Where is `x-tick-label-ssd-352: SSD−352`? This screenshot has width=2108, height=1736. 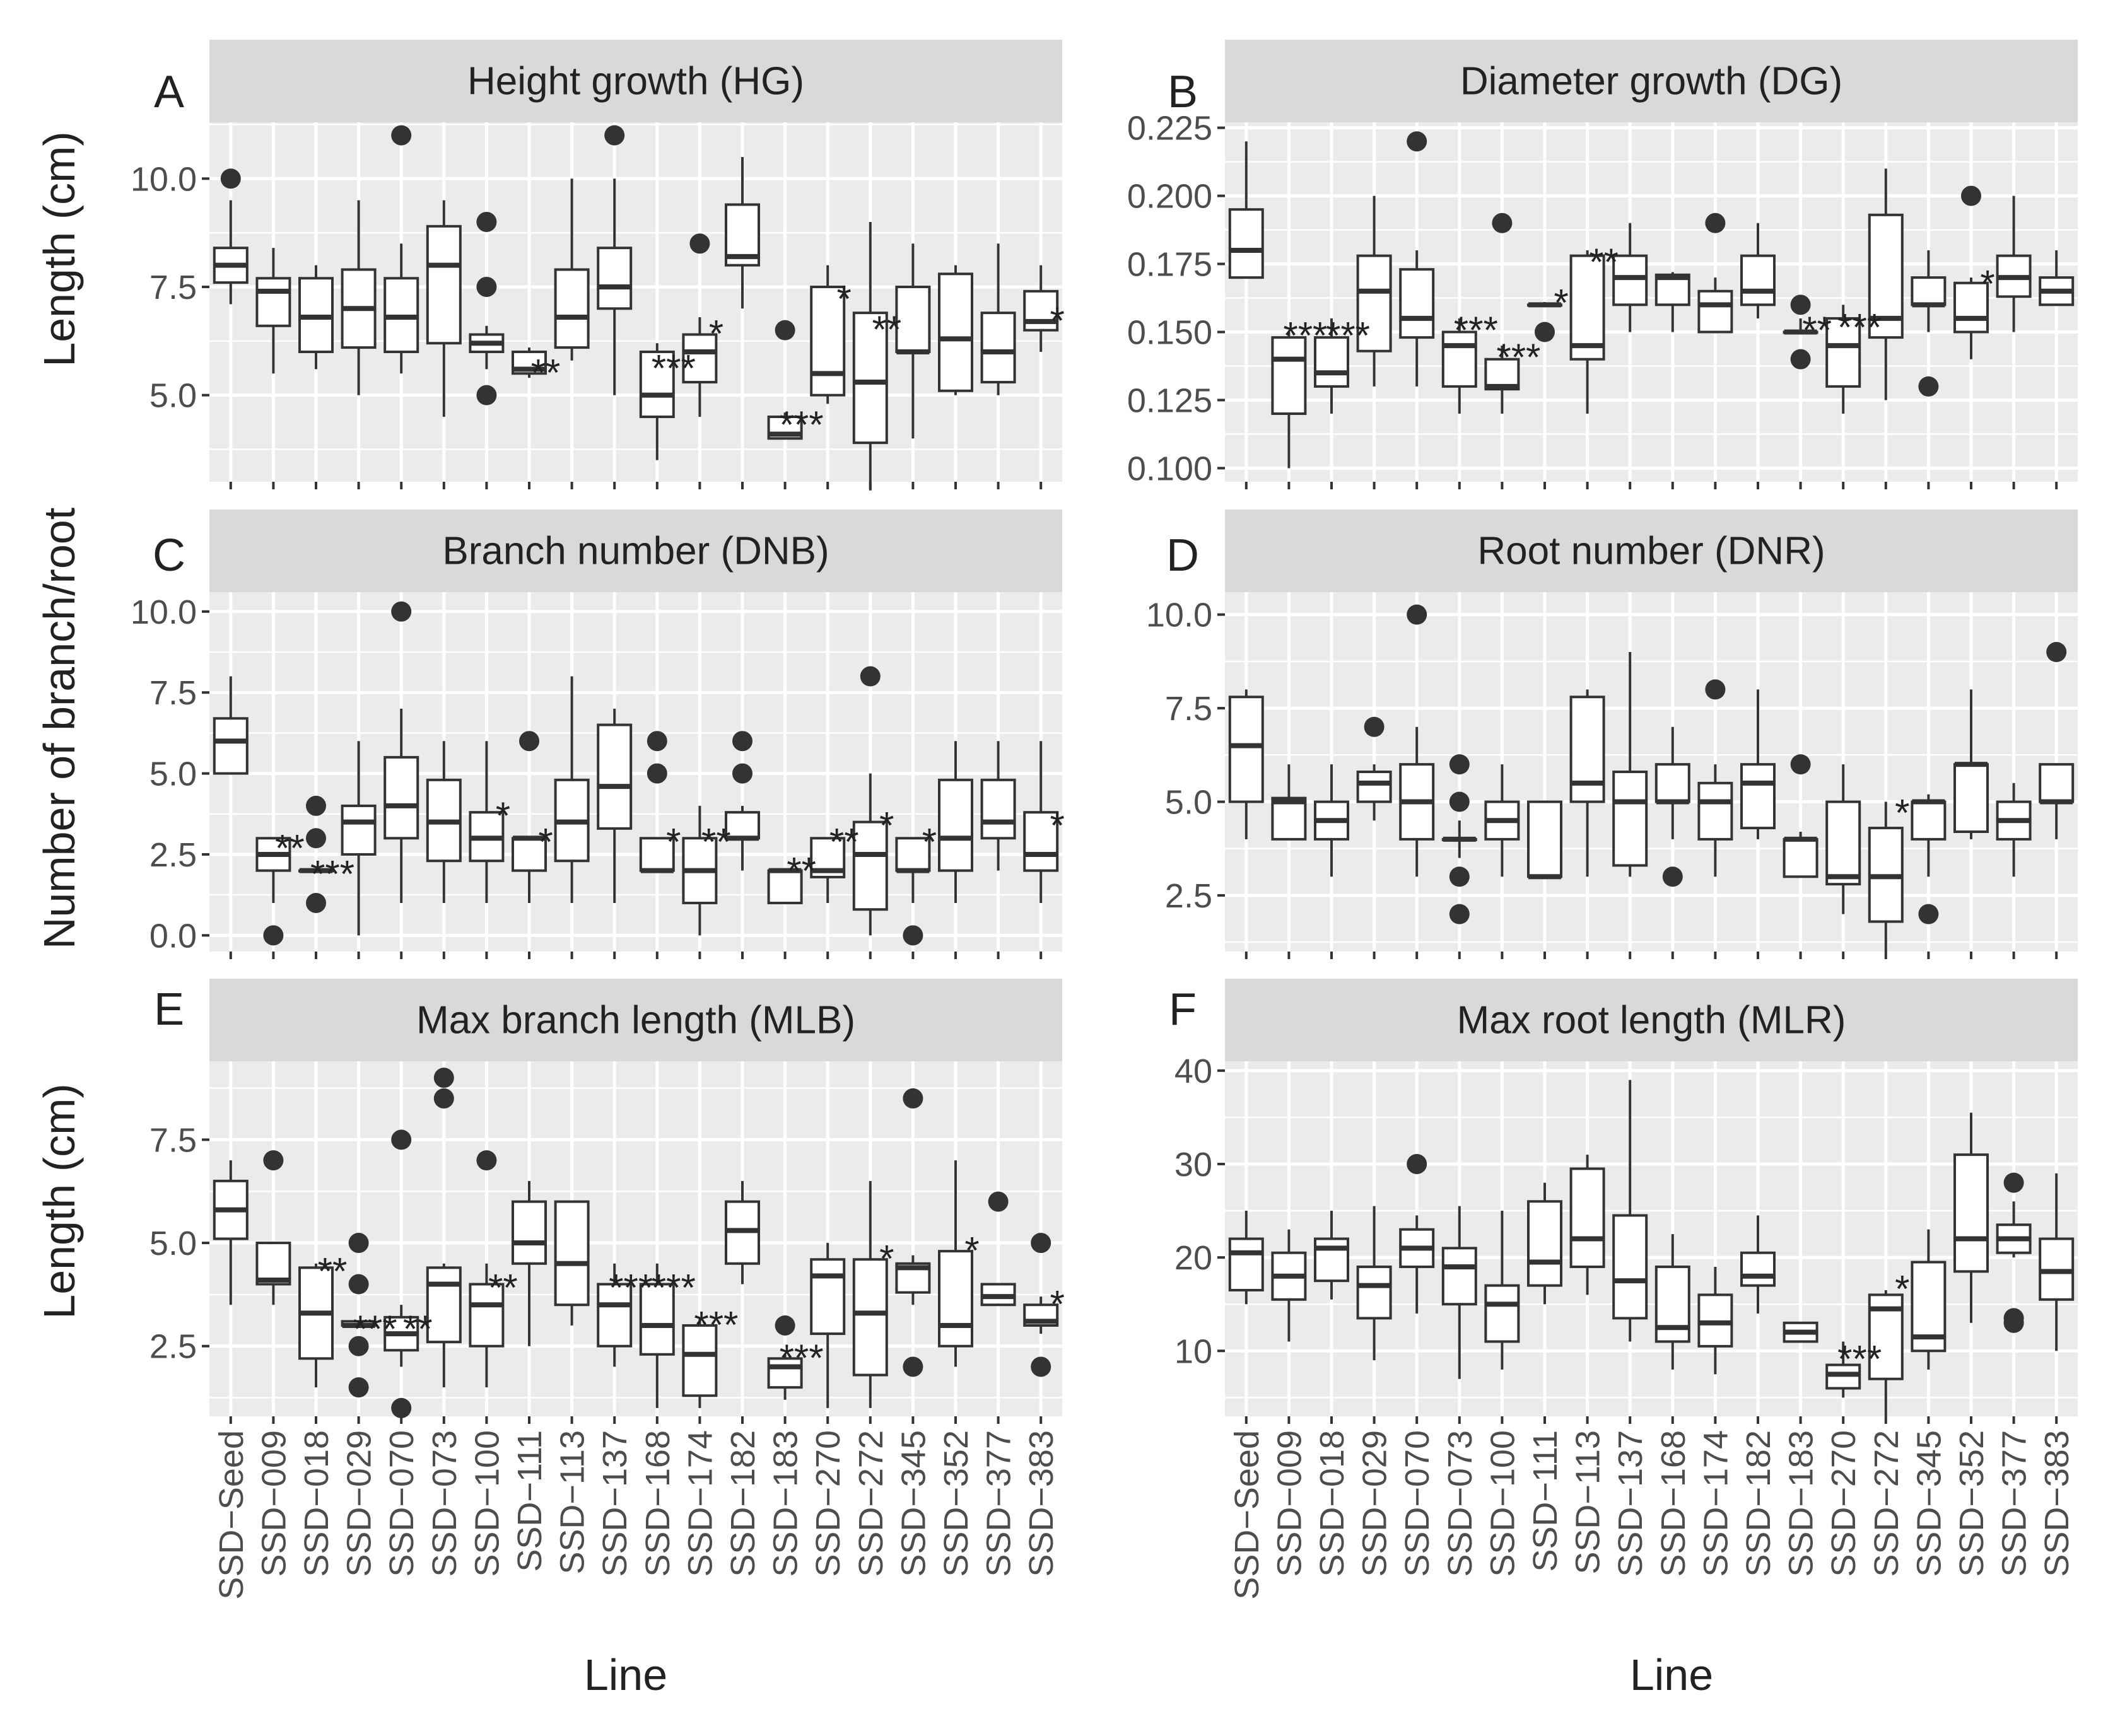 x-tick-label-ssd-352: SSD−352 is located at coordinates (956, 1503).